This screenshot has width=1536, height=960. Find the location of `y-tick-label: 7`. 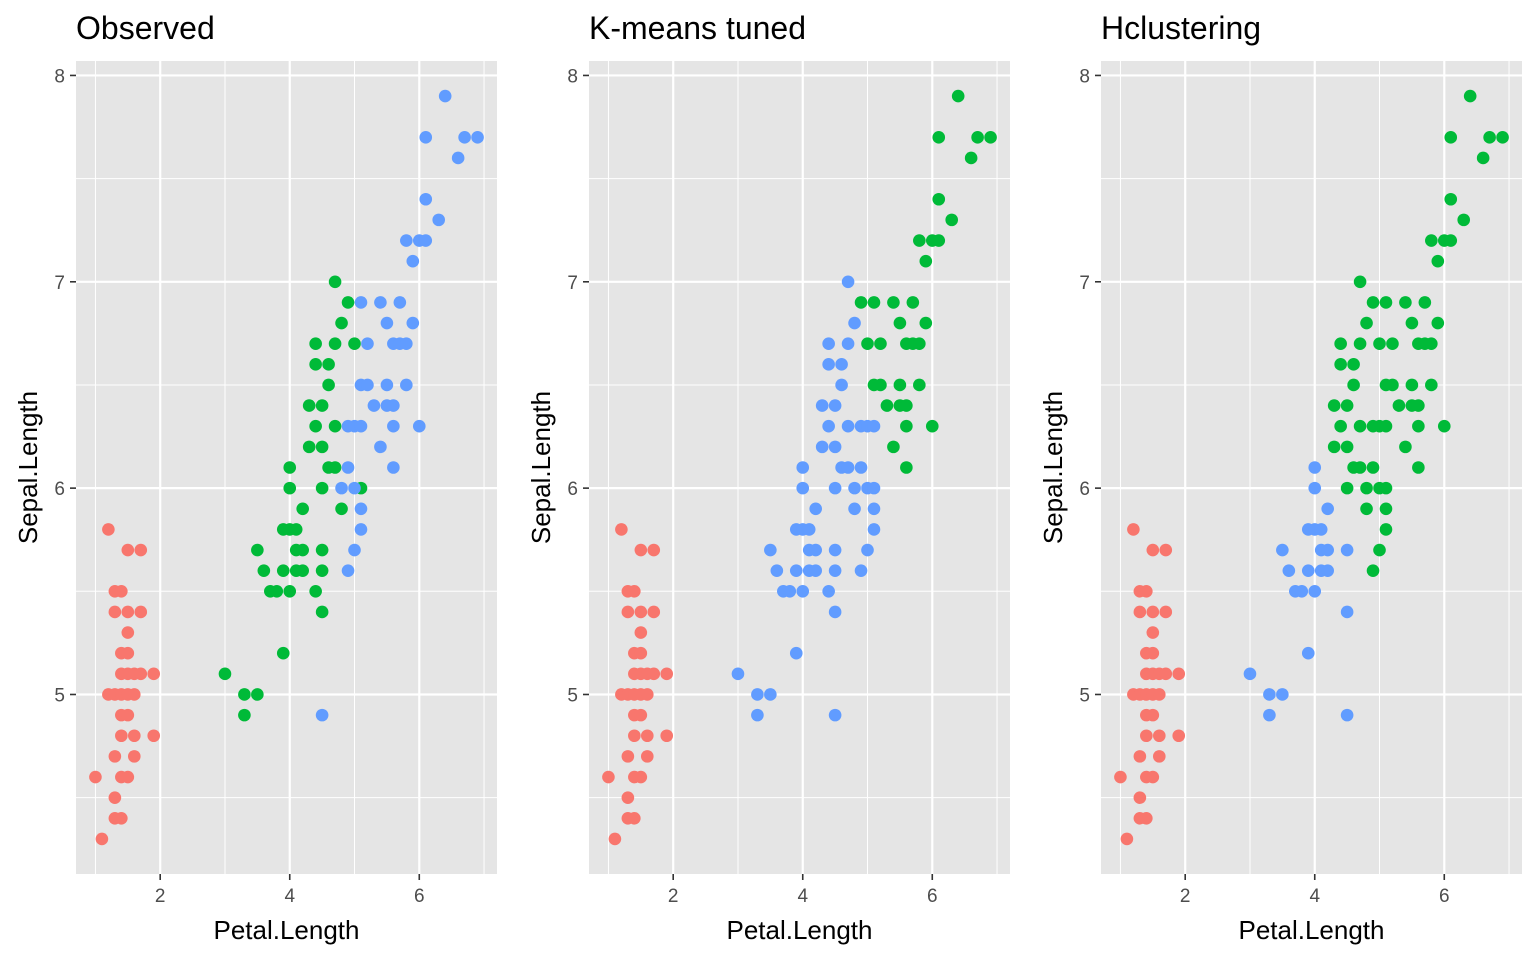

y-tick-label: 7 is located at coordinates (572, 283).